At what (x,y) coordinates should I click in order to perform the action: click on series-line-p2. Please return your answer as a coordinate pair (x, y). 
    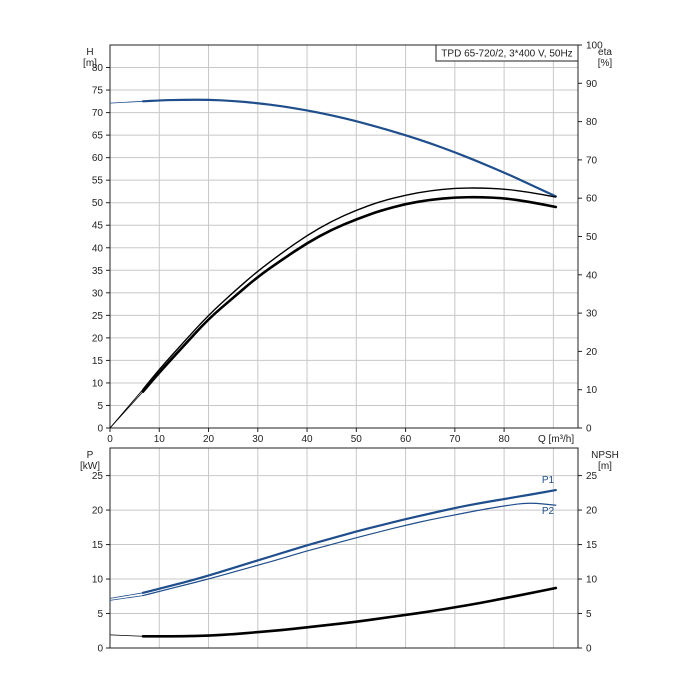
    Looking at the image, I should click on (349, 549).